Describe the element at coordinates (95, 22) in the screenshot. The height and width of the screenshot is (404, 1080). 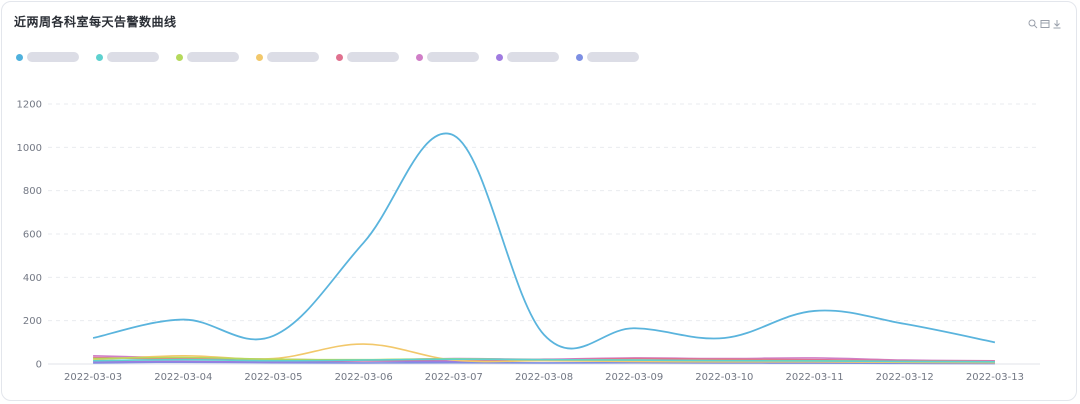
I see `chart-title: 近两周各科室每天告警数曲线` at that location.